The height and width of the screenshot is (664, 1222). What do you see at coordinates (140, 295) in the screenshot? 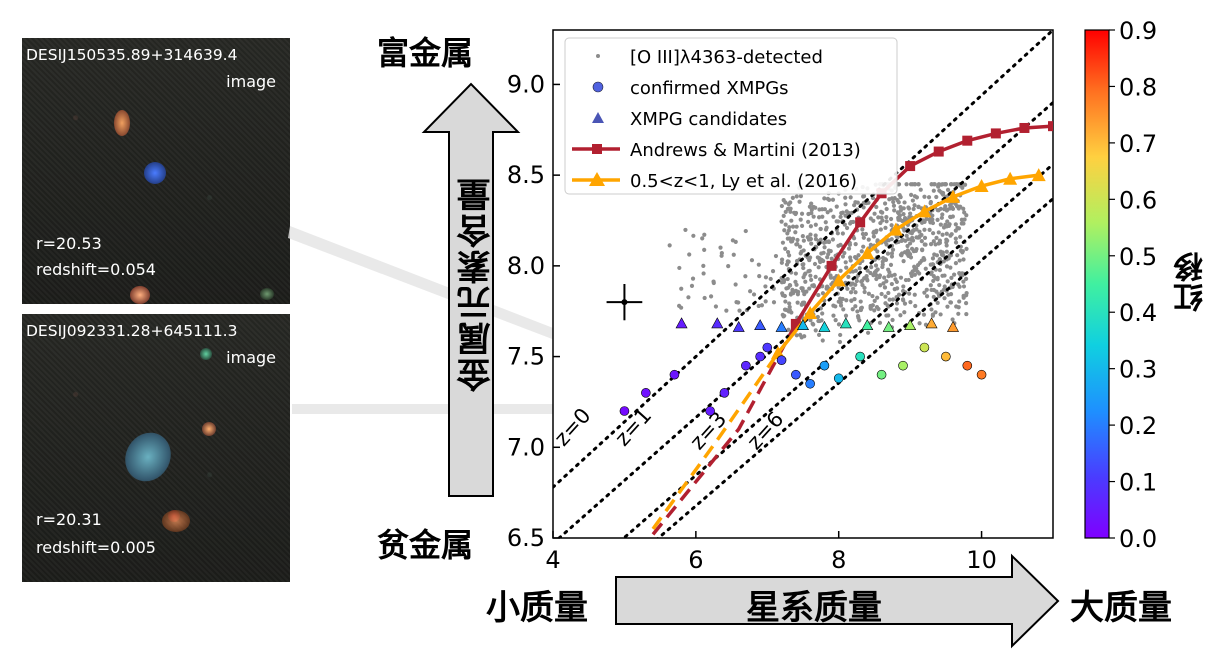
I see `star-blob` at bounding box center [140, 295].